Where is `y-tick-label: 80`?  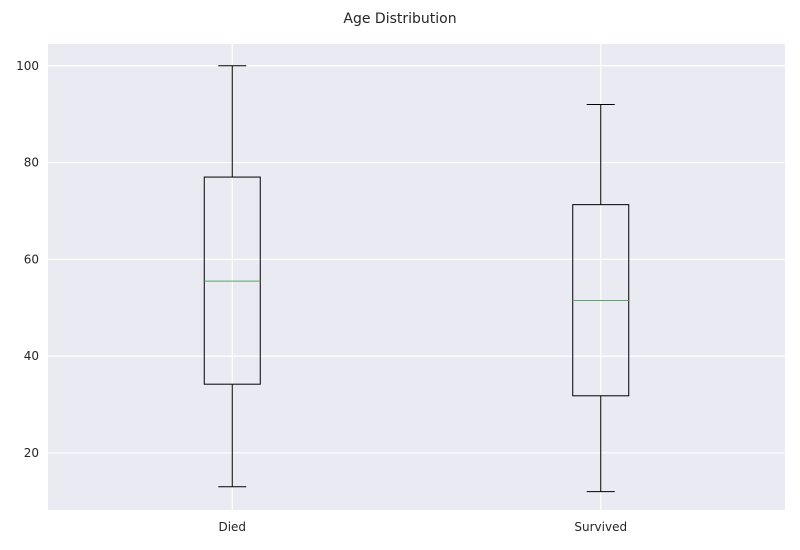 y-tick-label: 80 is located at coordinates (31, 163).